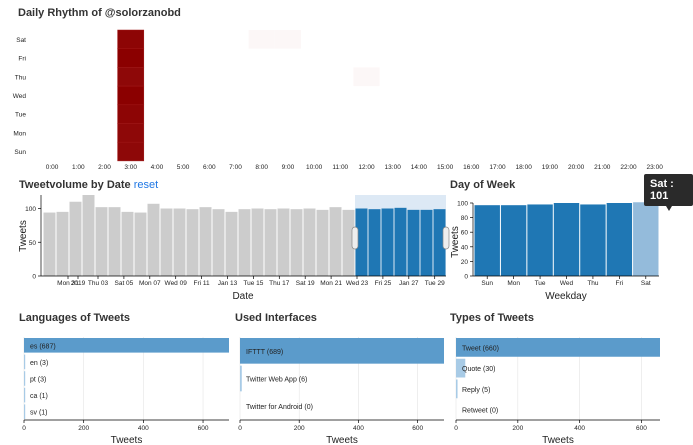 This screenshot has height=445, width=693. I want to click on languages-x-axis-title: Tweets, so click(127, 440).